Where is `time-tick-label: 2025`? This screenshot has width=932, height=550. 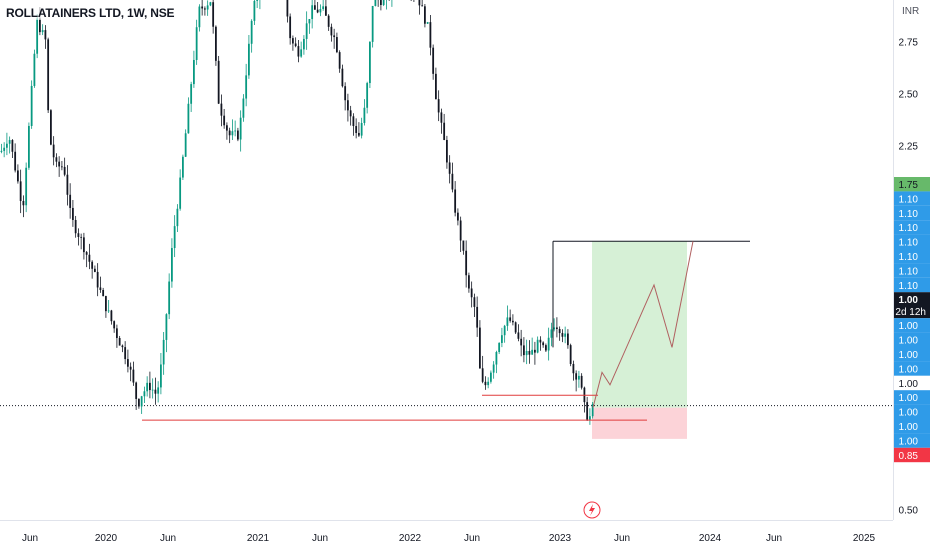 time-tick-label: 2025 is located at coordinates (864, 538).